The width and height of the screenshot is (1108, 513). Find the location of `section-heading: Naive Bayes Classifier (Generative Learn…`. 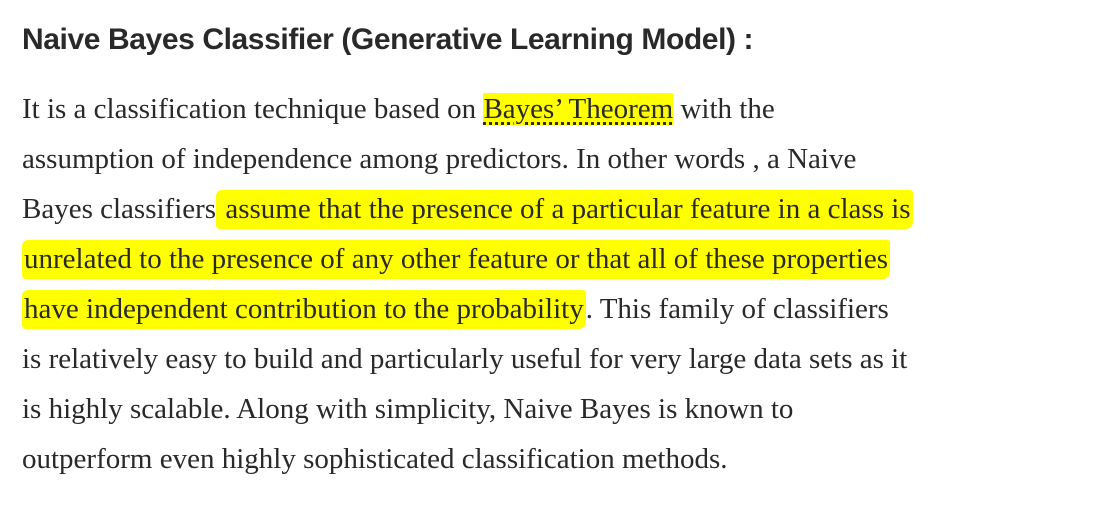

section-heading: Naive Bayes Classifier (Generative Learn… is located at coordinates (388, 39).